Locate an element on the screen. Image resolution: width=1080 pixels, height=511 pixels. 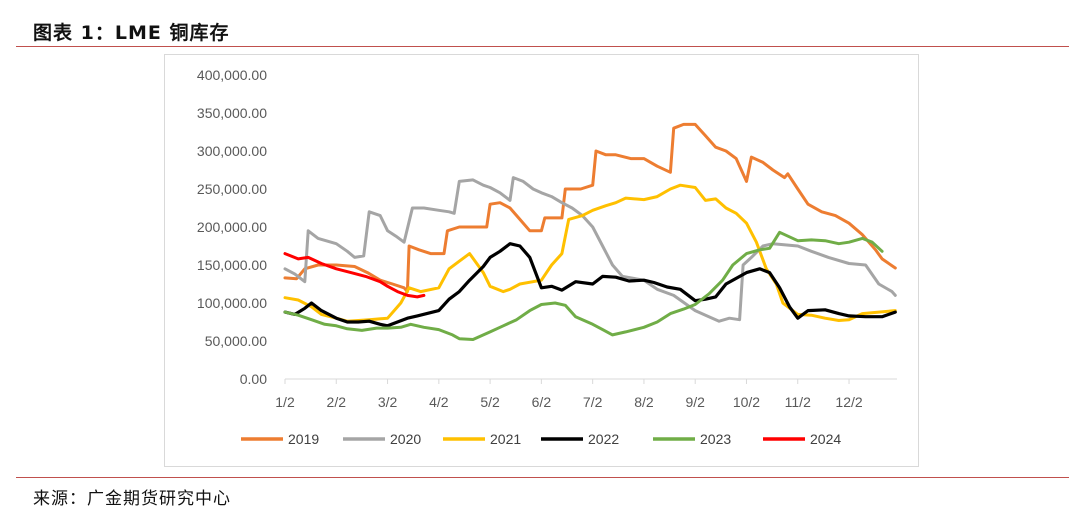
series-line-2023 is located at coordinates (583, 285).